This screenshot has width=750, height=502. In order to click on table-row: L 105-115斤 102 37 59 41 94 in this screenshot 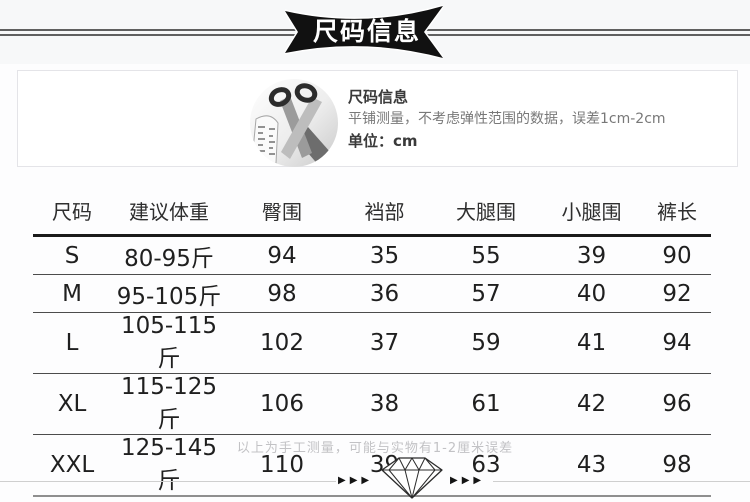, I will do `click(372, 343)`.